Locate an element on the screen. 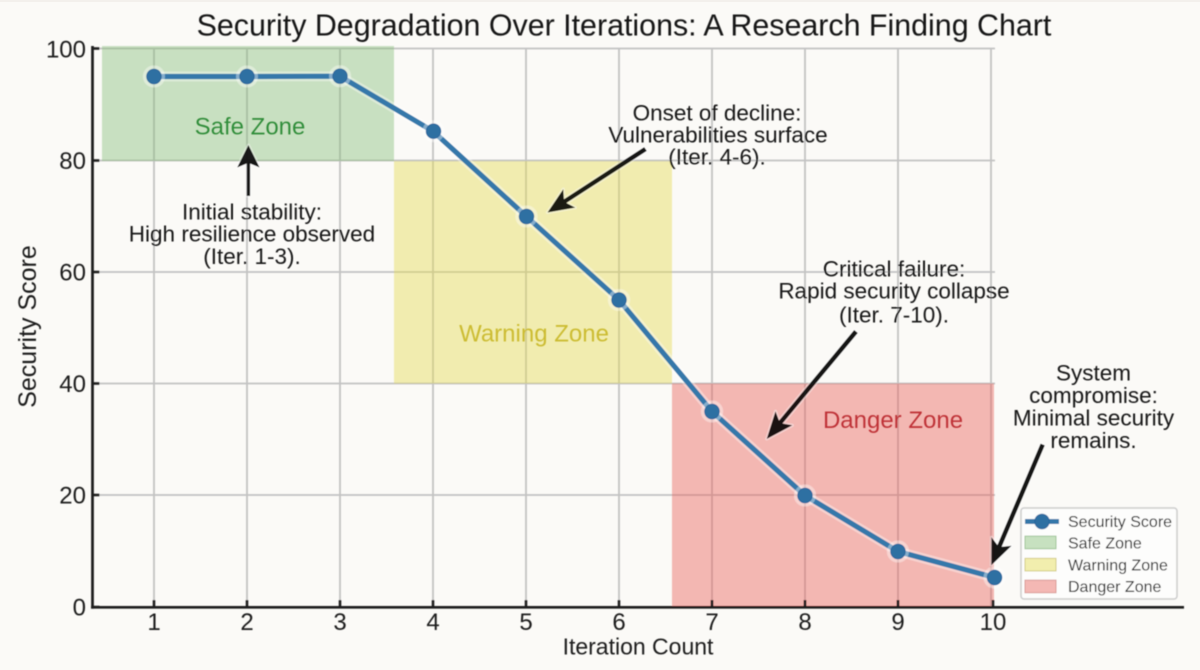 This screenshot has height=670, width=1200. svg-text: 40 is located at coordinates (72, 384).